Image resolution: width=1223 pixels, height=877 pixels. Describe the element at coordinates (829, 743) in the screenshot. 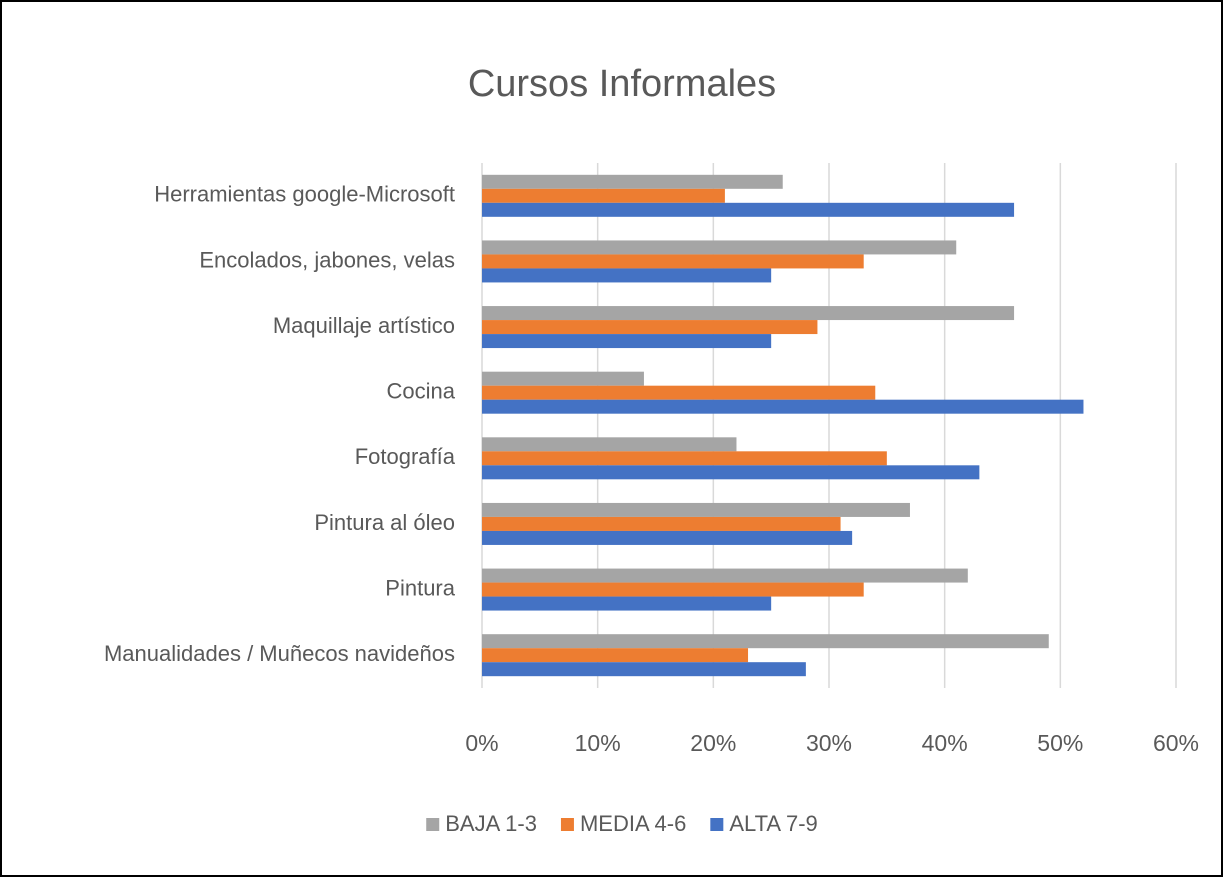

I see `x-tick-label: 30%` at that location.